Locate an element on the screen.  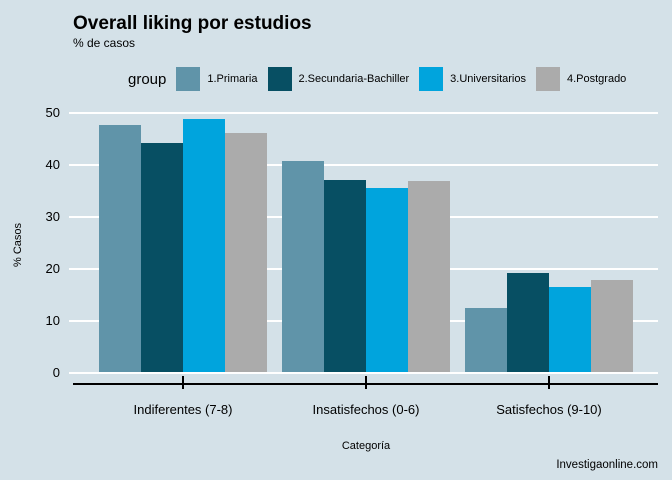
legend-item-3: 3.Universitarios is located at coordinates (472, 79).